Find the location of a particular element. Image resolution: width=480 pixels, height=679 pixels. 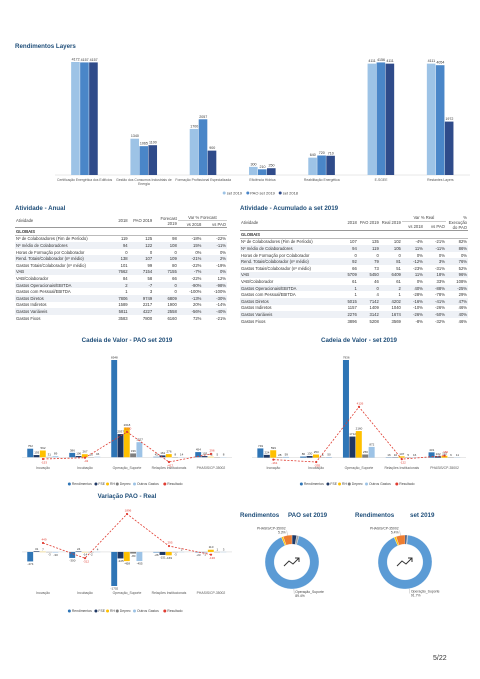

data-label: -300 is located at coordinates (72, 560).